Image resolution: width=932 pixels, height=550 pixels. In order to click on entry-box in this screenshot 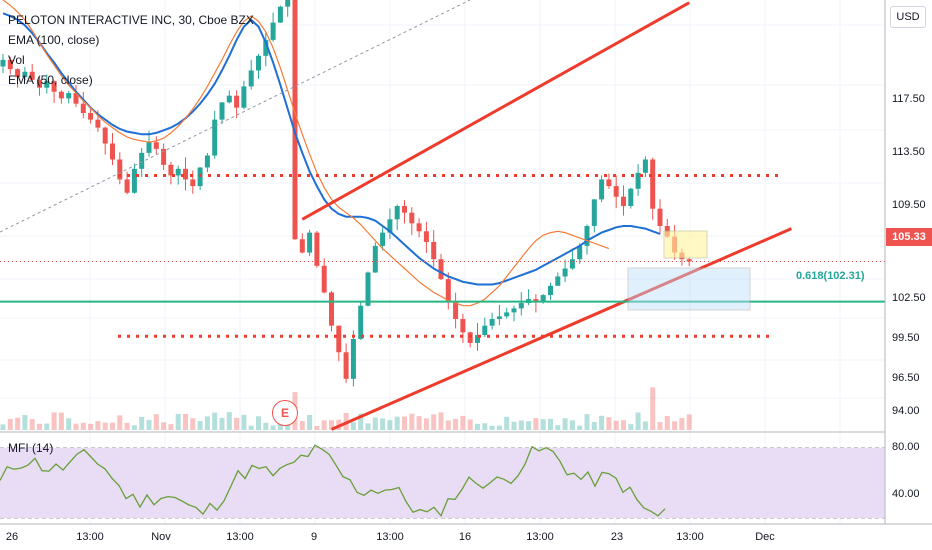, I will do `click(685, 244)`.